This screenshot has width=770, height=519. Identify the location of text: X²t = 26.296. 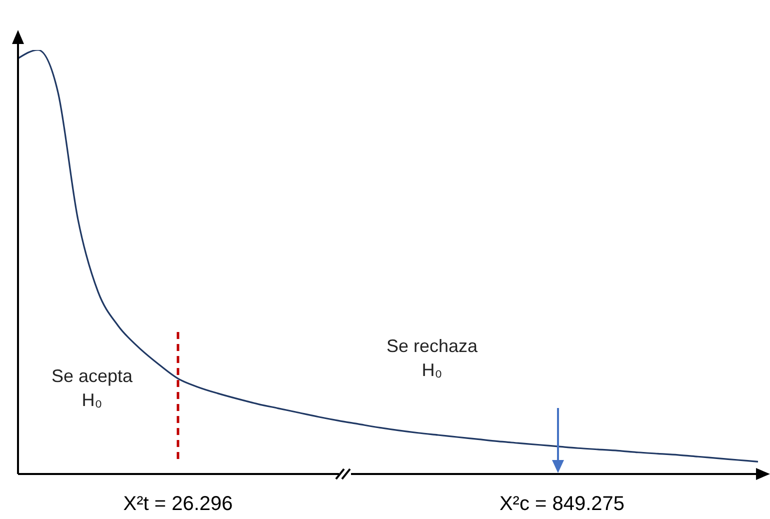
(178, 504).